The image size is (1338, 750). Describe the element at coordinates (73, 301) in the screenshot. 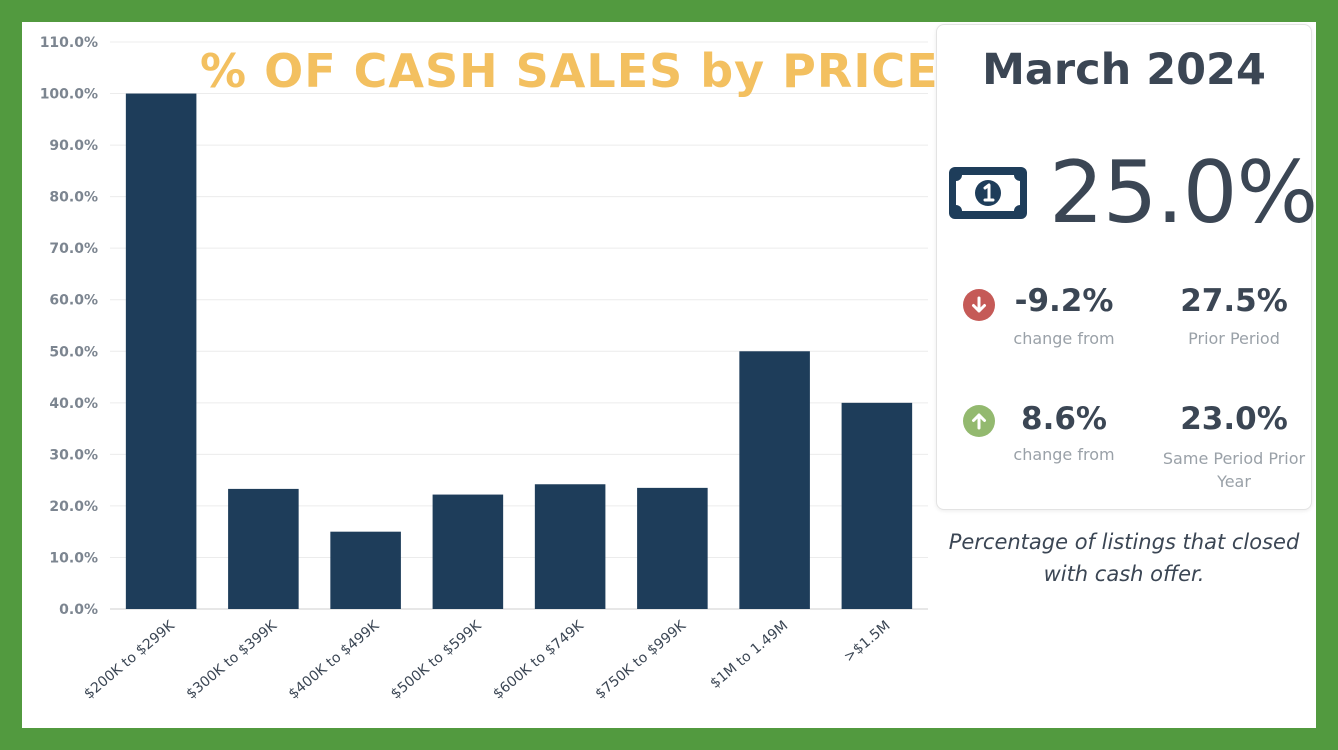

I see `y-tick-label: 60.0%` at that location.